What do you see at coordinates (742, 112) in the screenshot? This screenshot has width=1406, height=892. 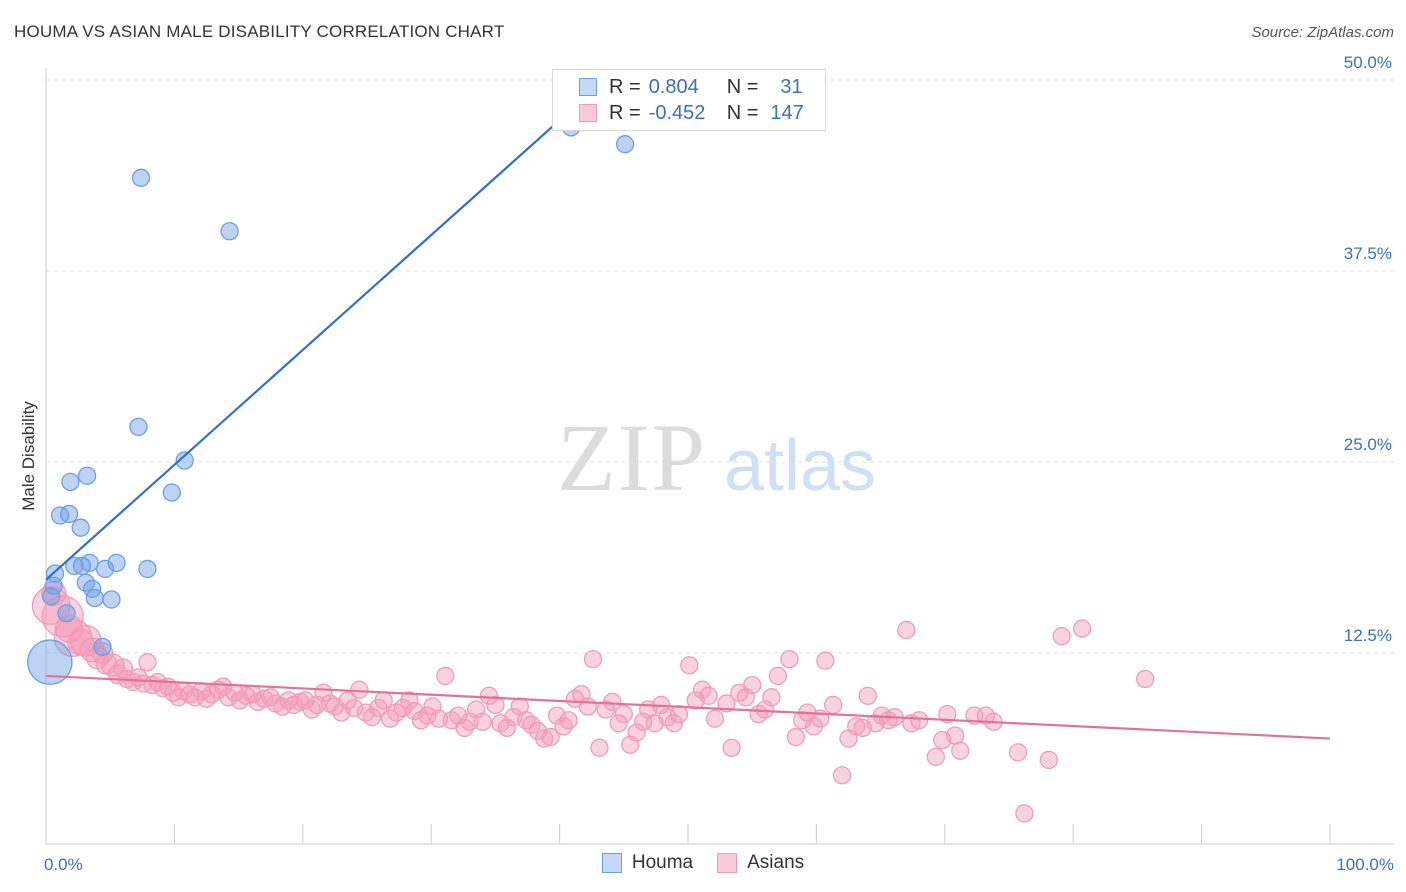 I see `legend-n-label: N =` at bounding box center [742, 112].